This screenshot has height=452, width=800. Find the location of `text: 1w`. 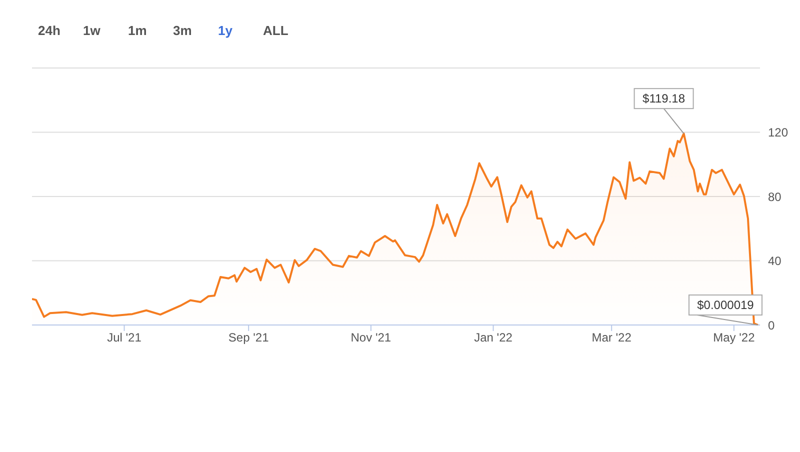

text: 1w is located at coordinates (92, 30).